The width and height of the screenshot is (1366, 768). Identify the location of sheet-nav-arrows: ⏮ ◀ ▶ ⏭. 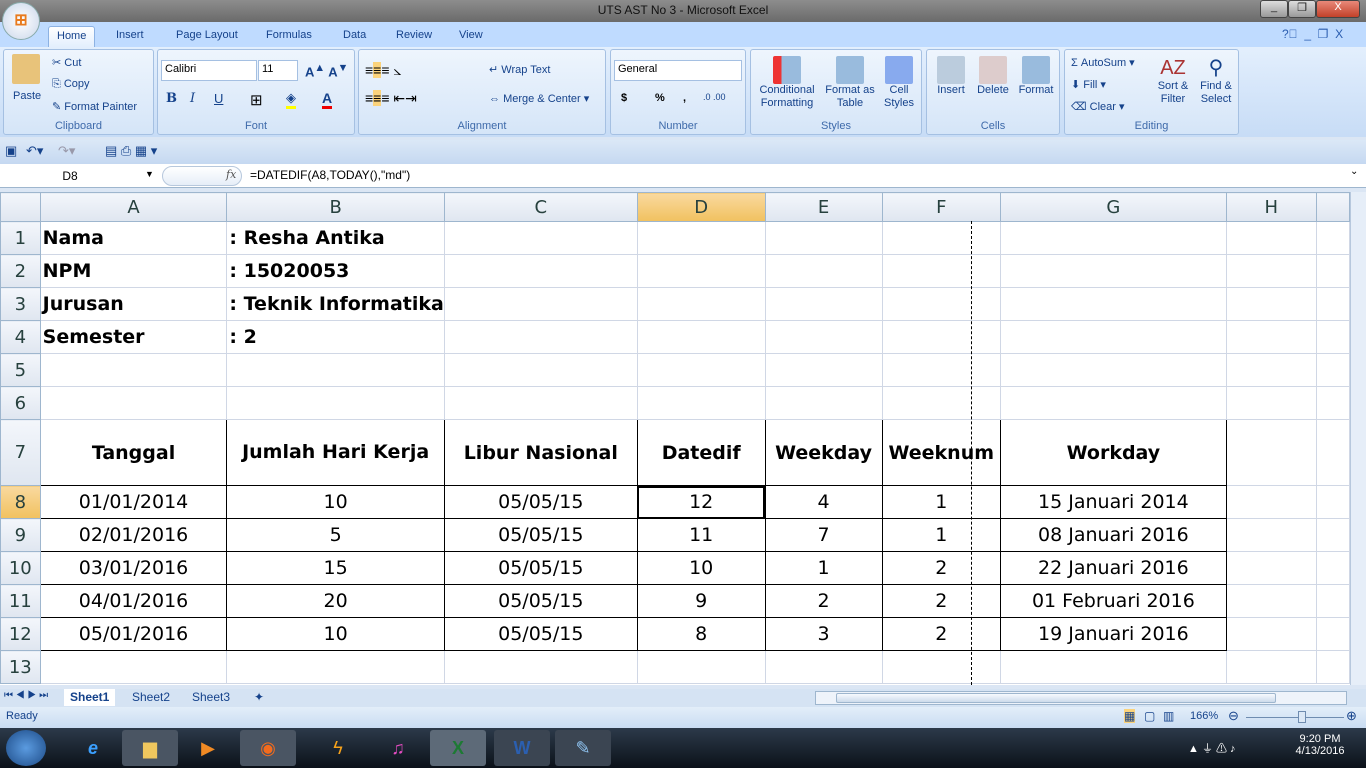
(26, 695).